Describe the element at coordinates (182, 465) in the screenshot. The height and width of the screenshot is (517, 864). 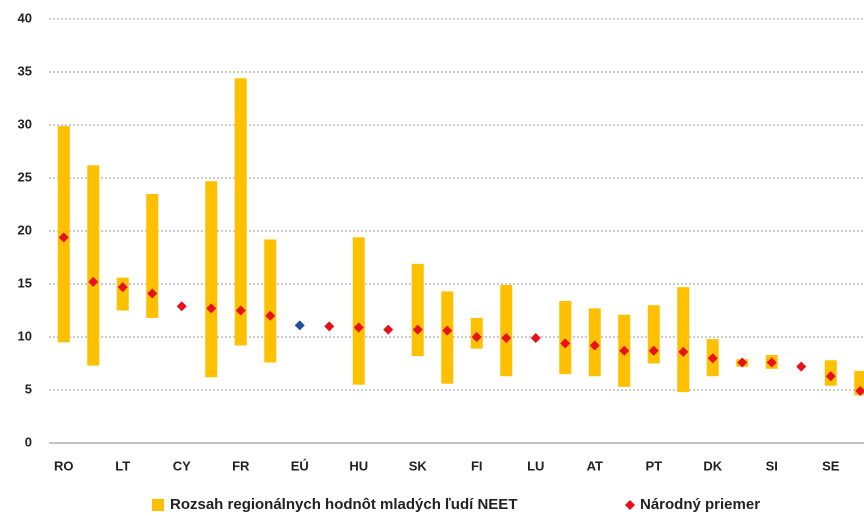
I see `x-tick-label: CY` at that location.